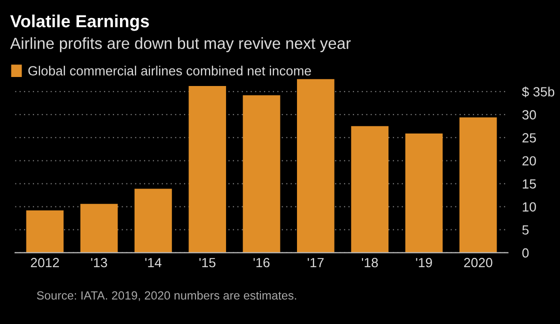  What do you see at coordinates (99, 263) in the screenshot?
I see `x-tick-label: '13` at bounding box center [99, 263].